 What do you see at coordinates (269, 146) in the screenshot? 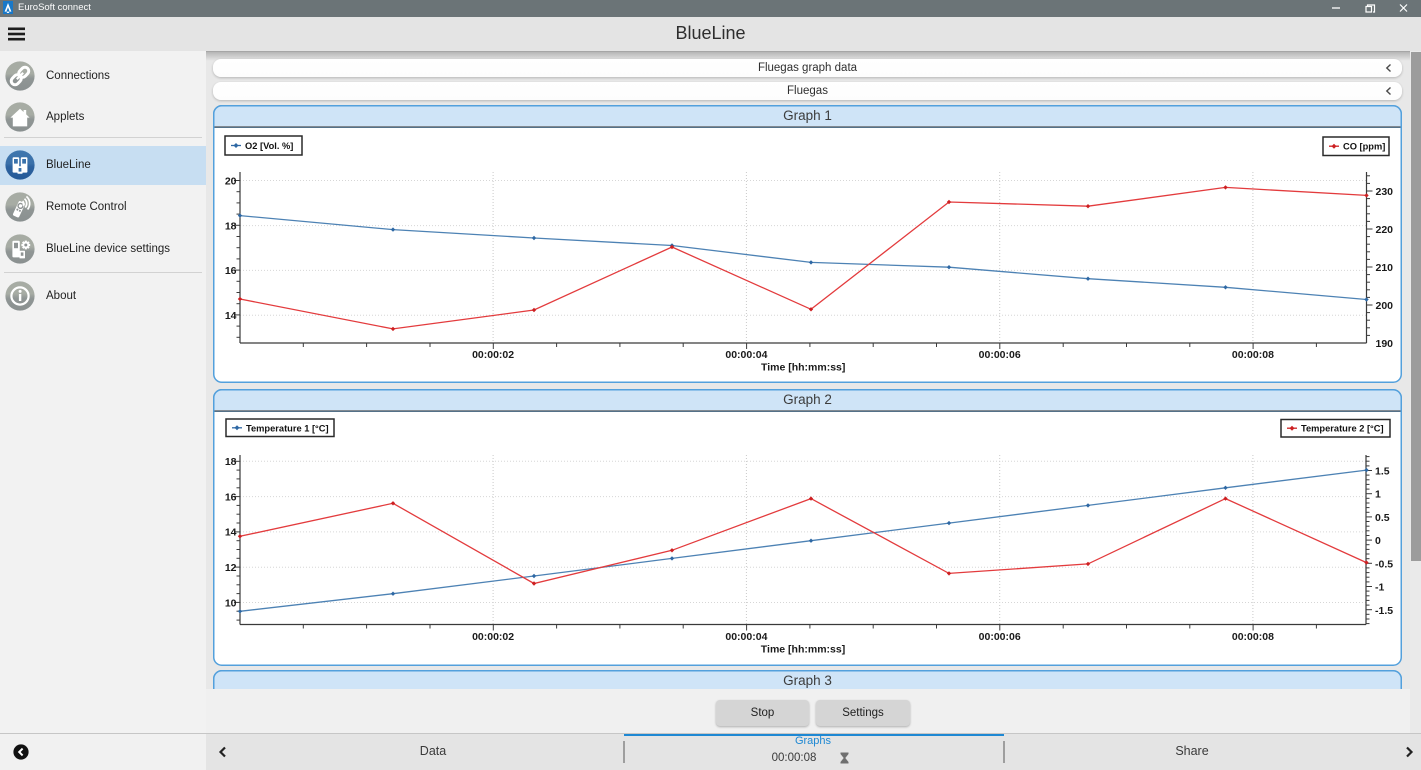
I see `svg-text: O2 [Vol. %]` at bounding box center [269, 146].